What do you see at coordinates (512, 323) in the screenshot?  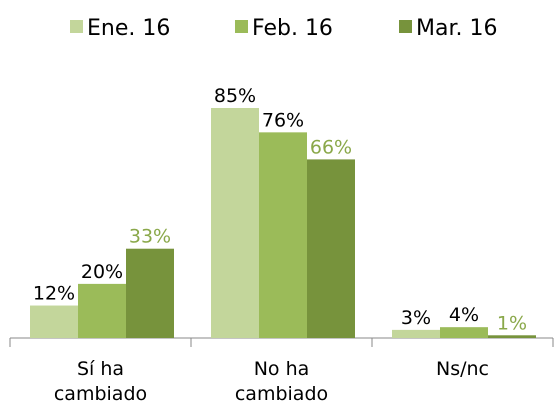 I see `data-label: 1%` at bounding box center [512, 323].